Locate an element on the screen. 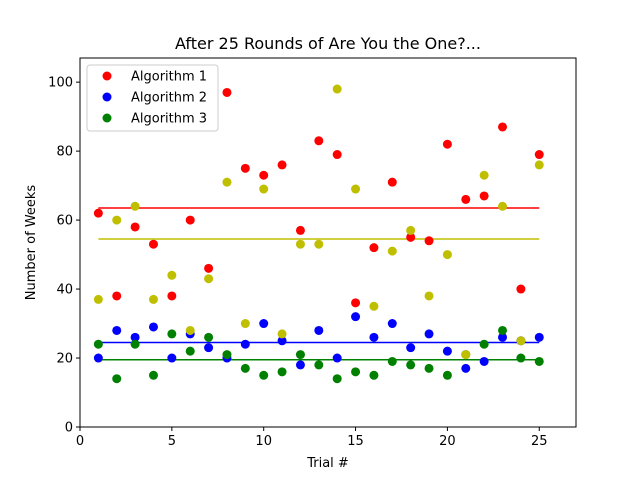 This screenshot has width=640, height=480. legend-label: Algorithm 1 is located at coordinates (169, 77).